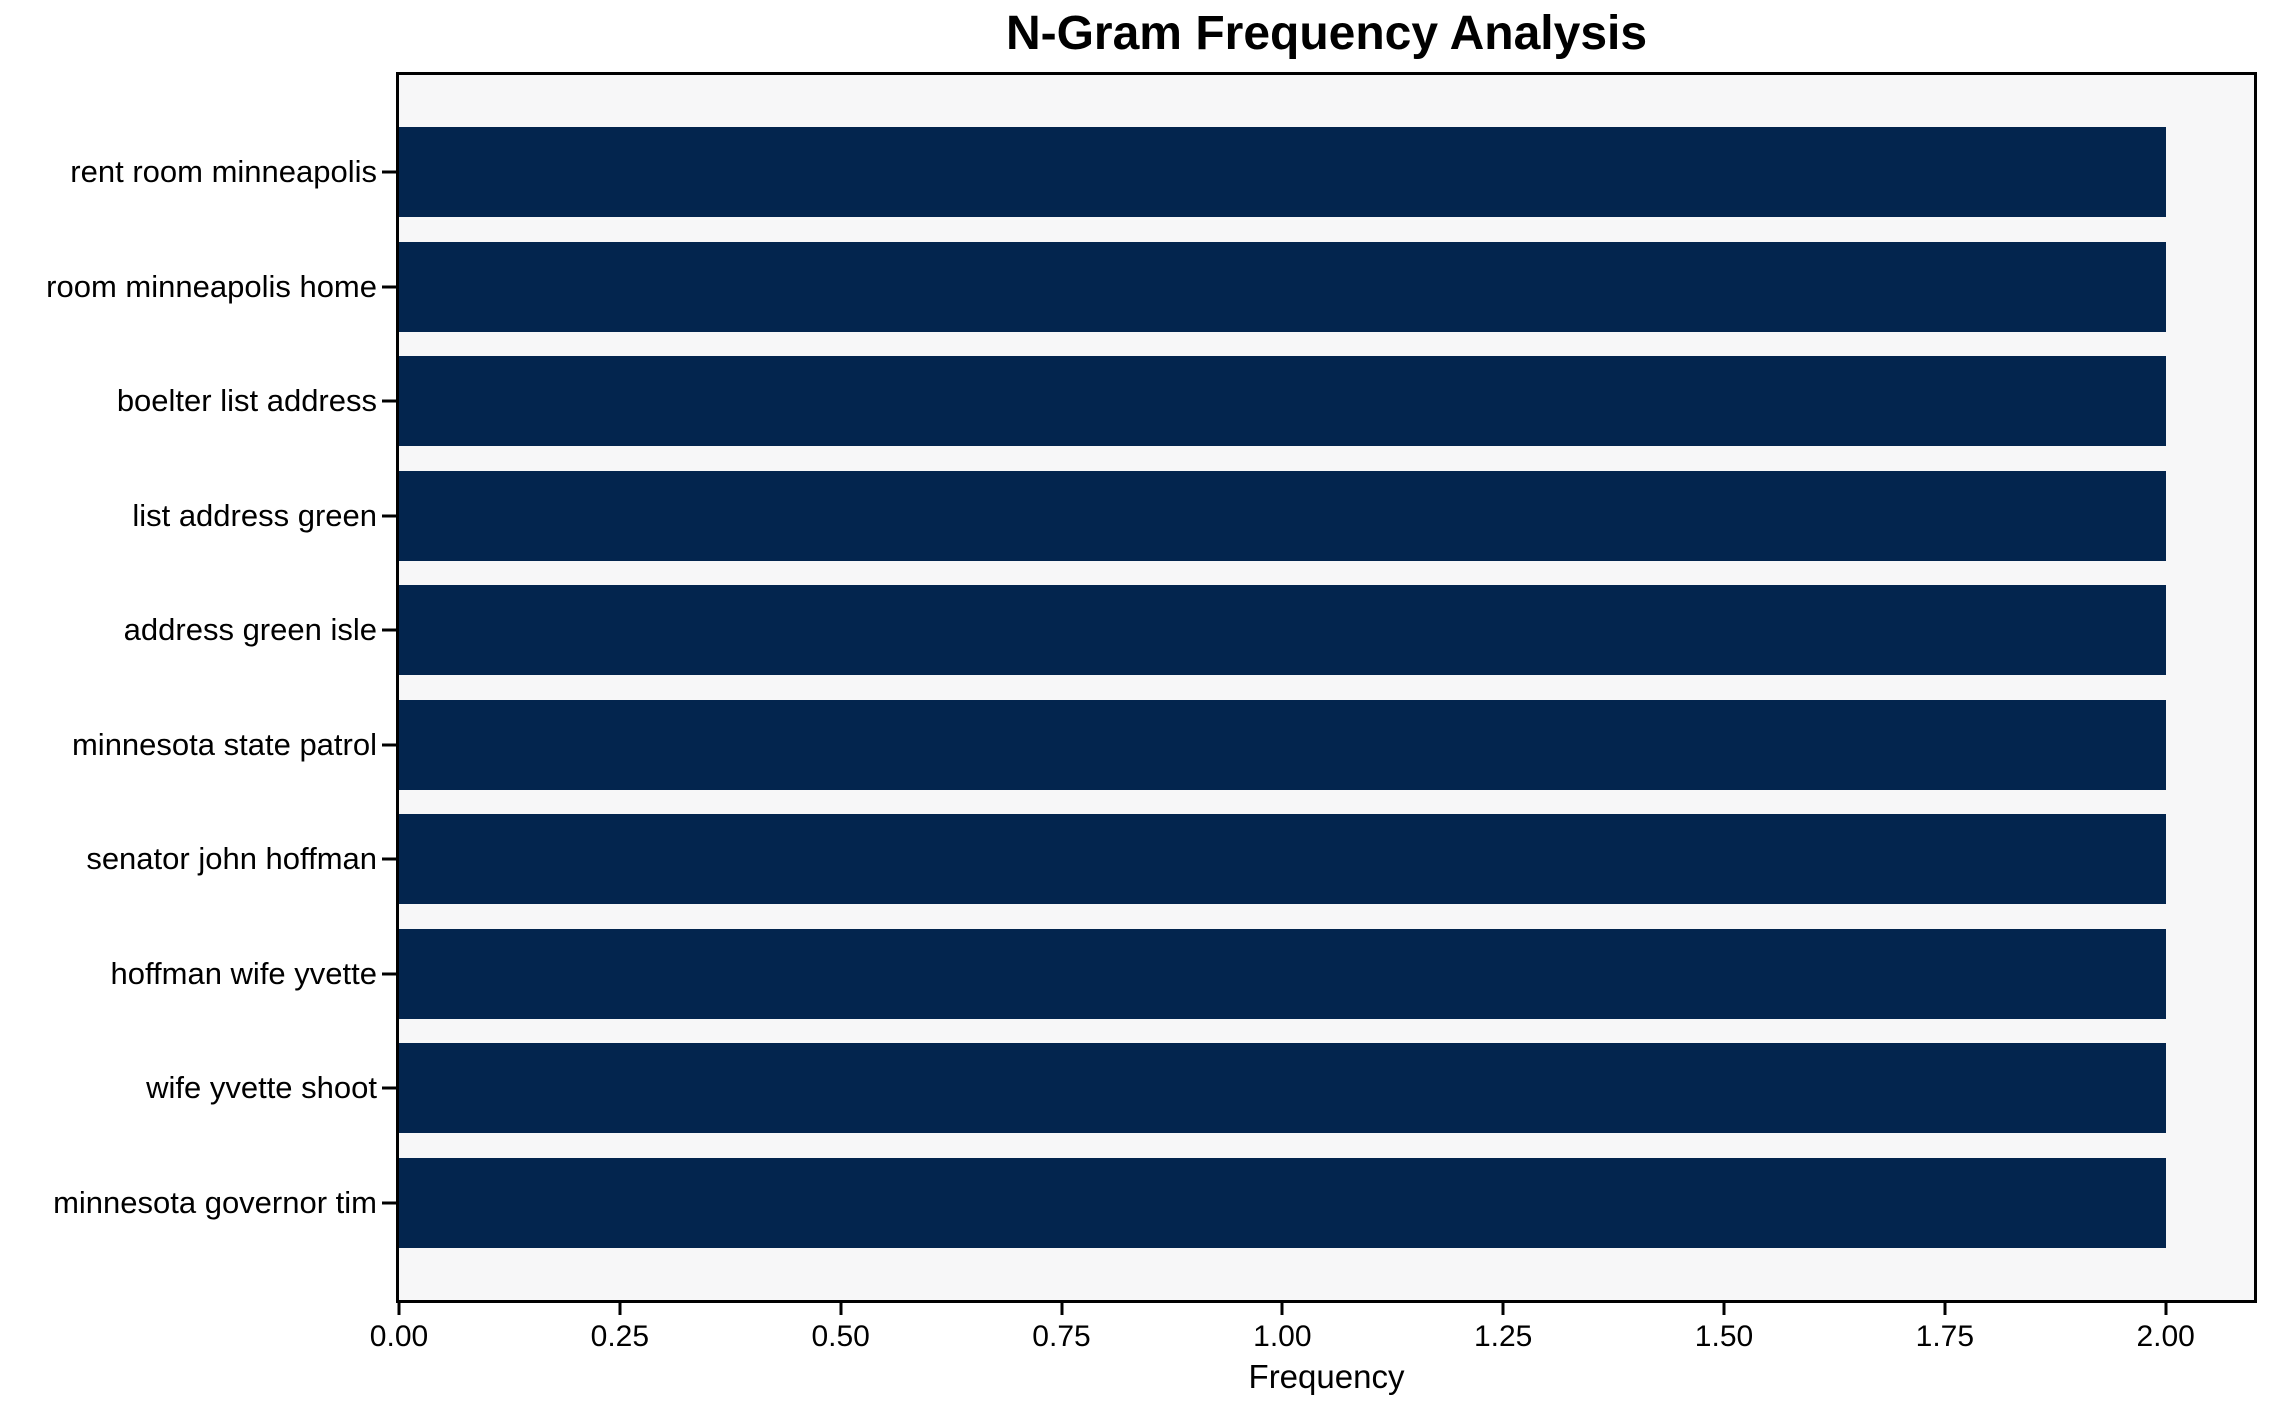 The width and height of the screenshot is (2275, 1414). What do you see at coordinates (215, 1202) in the screenshot?
I see `y-tick-label: minnesota governor tim` at bounding box center [215, 1202].